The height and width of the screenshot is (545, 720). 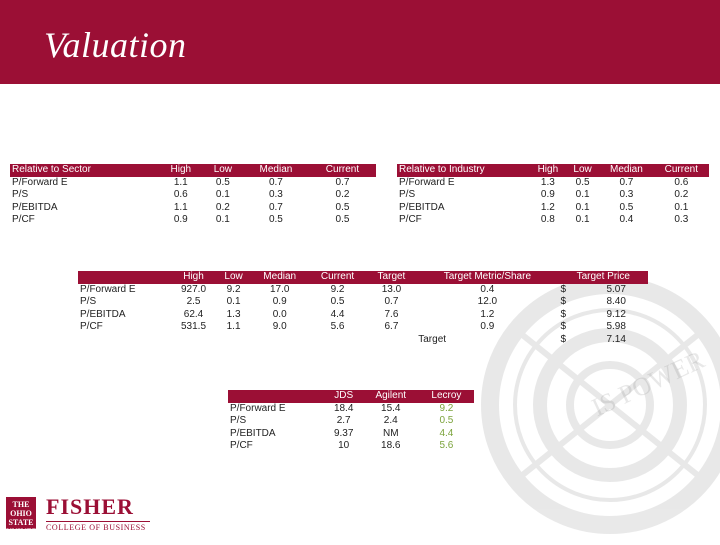 What do you see at coordinates (279, 327) in the screenshot?
I see `table-cell: 9.0` at bounding box center [279, 327].